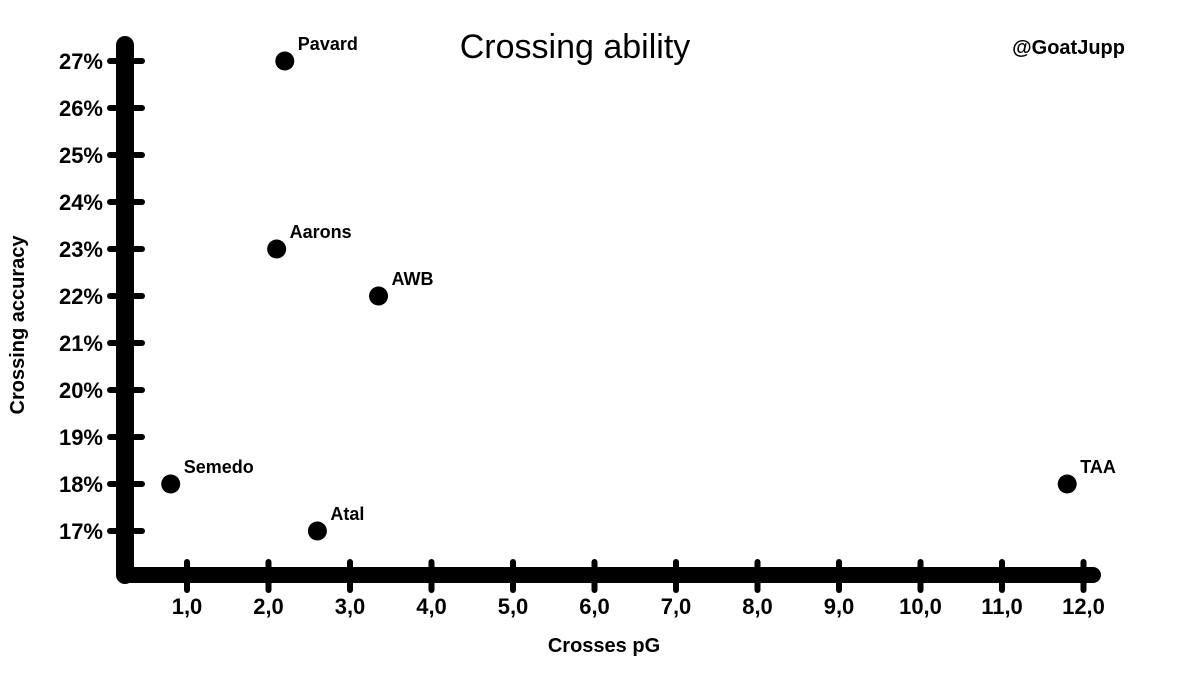 The width and height of the screenshot is (1200, 675). I want to click on y-axis-label: Crossing accuracy, so click(18, 325).